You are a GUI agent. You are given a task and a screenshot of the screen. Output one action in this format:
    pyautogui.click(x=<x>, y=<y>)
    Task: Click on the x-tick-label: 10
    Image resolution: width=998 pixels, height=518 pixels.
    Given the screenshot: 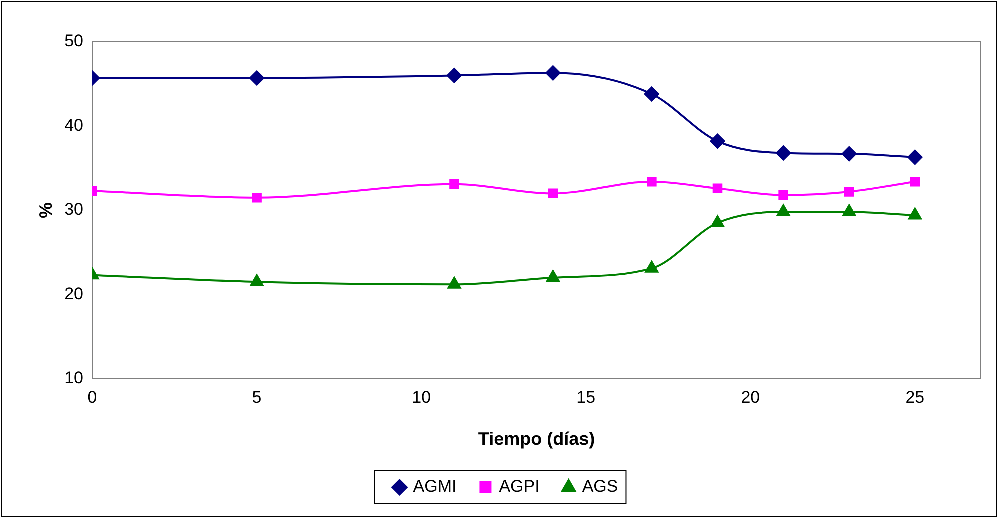 What is the action you would take?
    pyautogui.click(x=422, y=397)
    